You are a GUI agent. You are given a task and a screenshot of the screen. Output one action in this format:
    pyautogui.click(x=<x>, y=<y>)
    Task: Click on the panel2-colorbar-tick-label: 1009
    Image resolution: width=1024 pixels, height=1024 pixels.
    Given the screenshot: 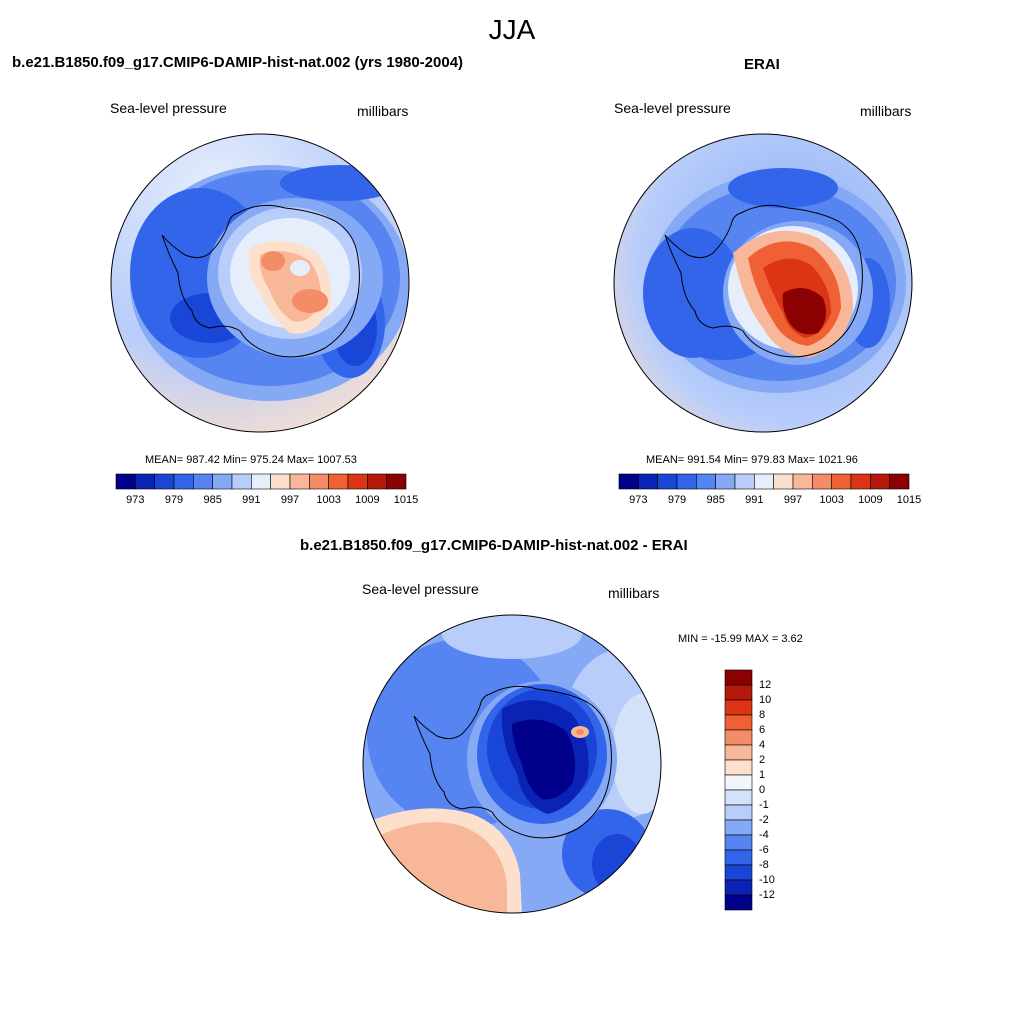 What is the action you would take?
    pyautogui.click(x=870, y=500)
    